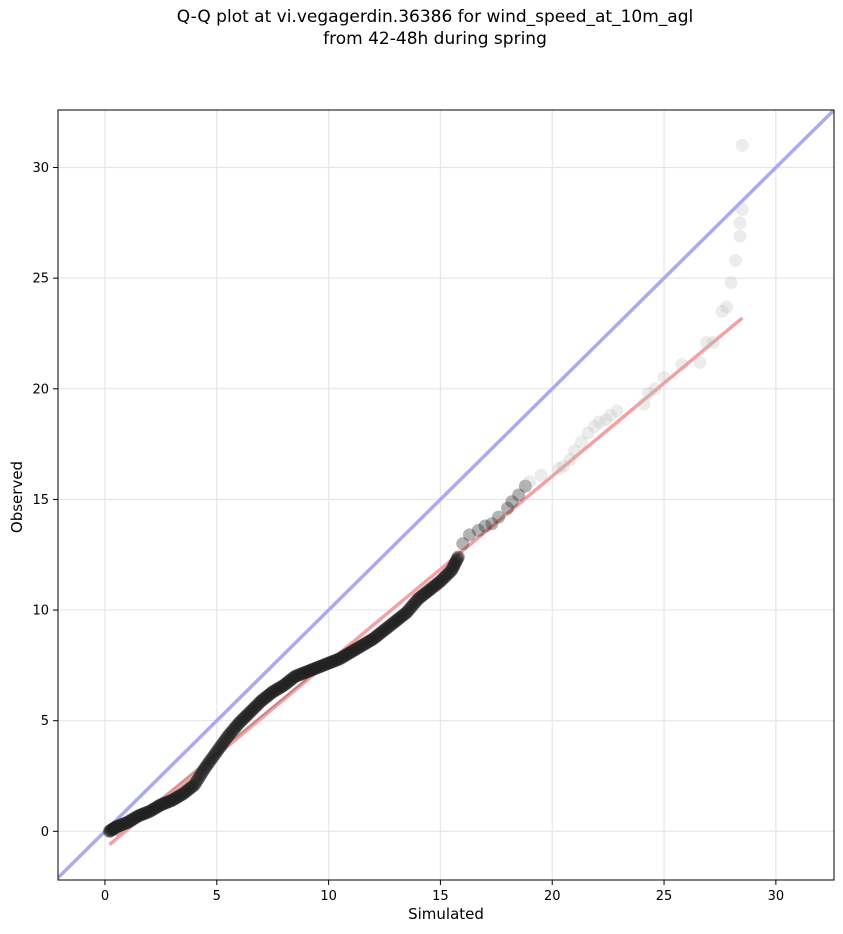  What do you see at coordinates (552, 896) in the screenshot?
I see `x-tick-label: 20` at bounding box center [552, 896].